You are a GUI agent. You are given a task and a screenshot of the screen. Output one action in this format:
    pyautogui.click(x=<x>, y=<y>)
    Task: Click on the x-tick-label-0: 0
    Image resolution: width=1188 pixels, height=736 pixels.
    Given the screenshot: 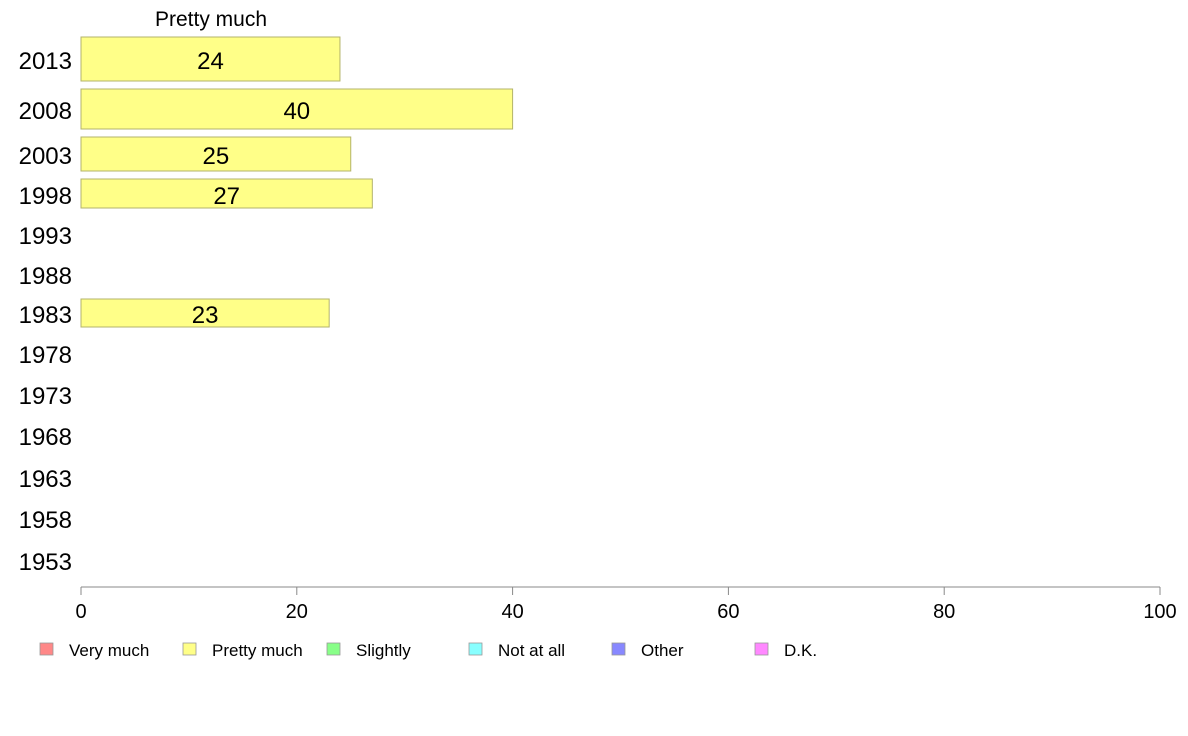 What is the action you would take?
    pyautogui.click(x=80, y=612)
    